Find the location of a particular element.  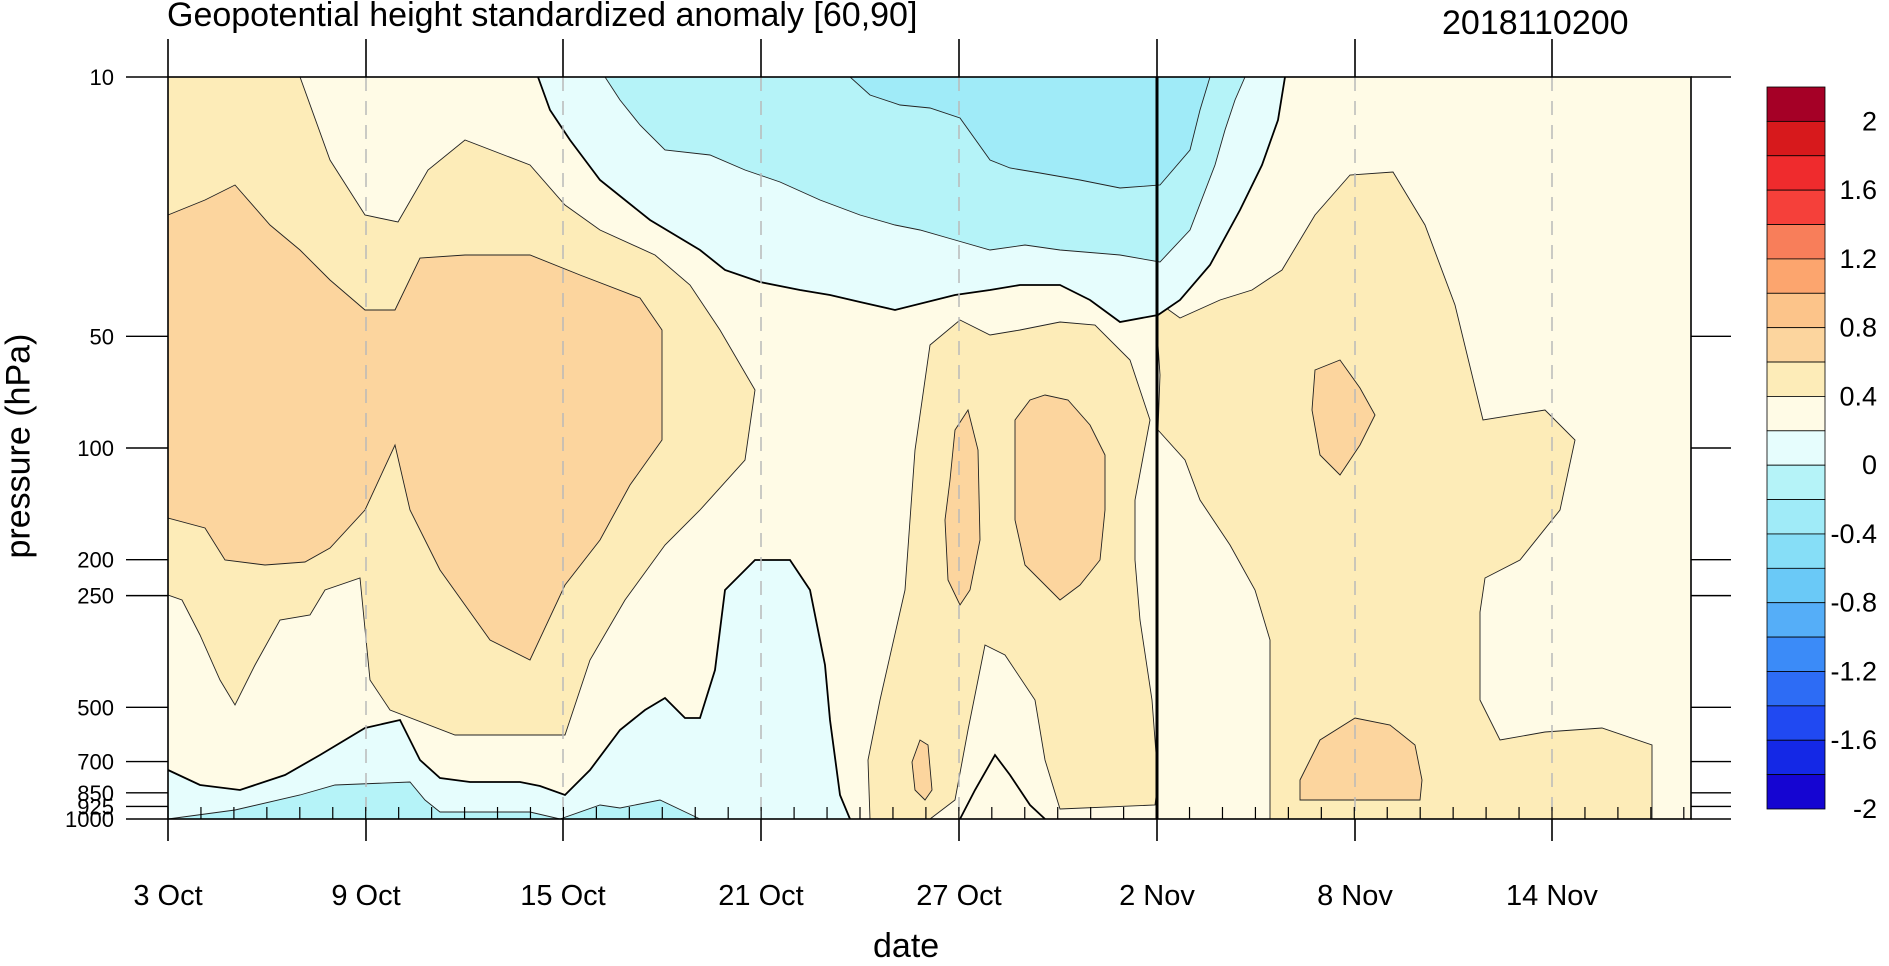

x-tick-label: 15 Oct is located at coordinates (562, 896).